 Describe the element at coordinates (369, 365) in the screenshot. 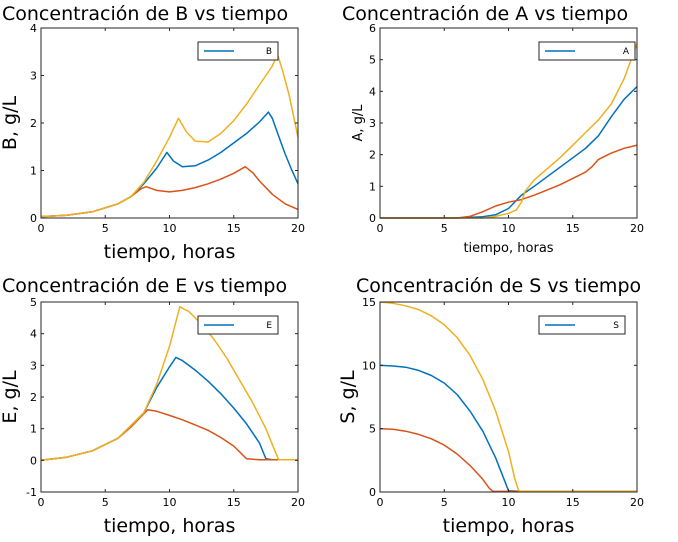

I see `y-tick-label: 10` at that location.